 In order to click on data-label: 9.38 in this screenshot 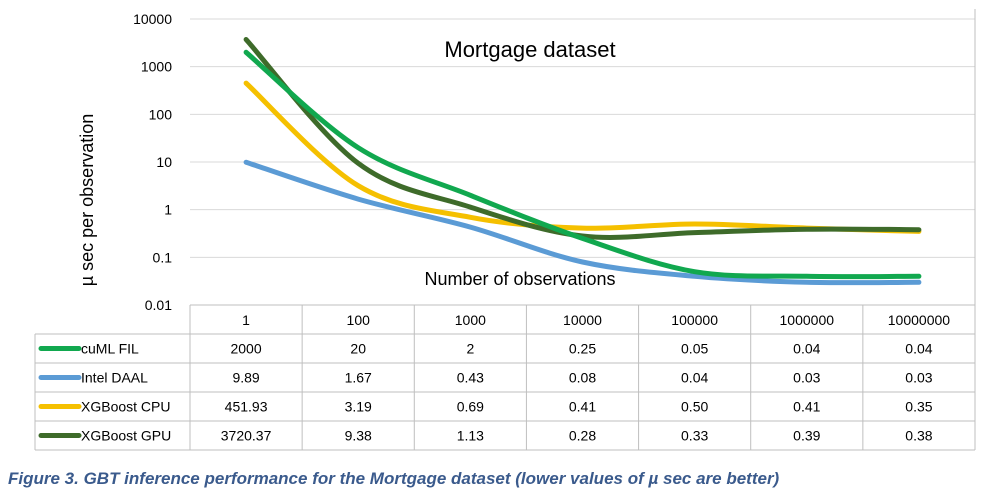, I will do `click(358, 436)`.